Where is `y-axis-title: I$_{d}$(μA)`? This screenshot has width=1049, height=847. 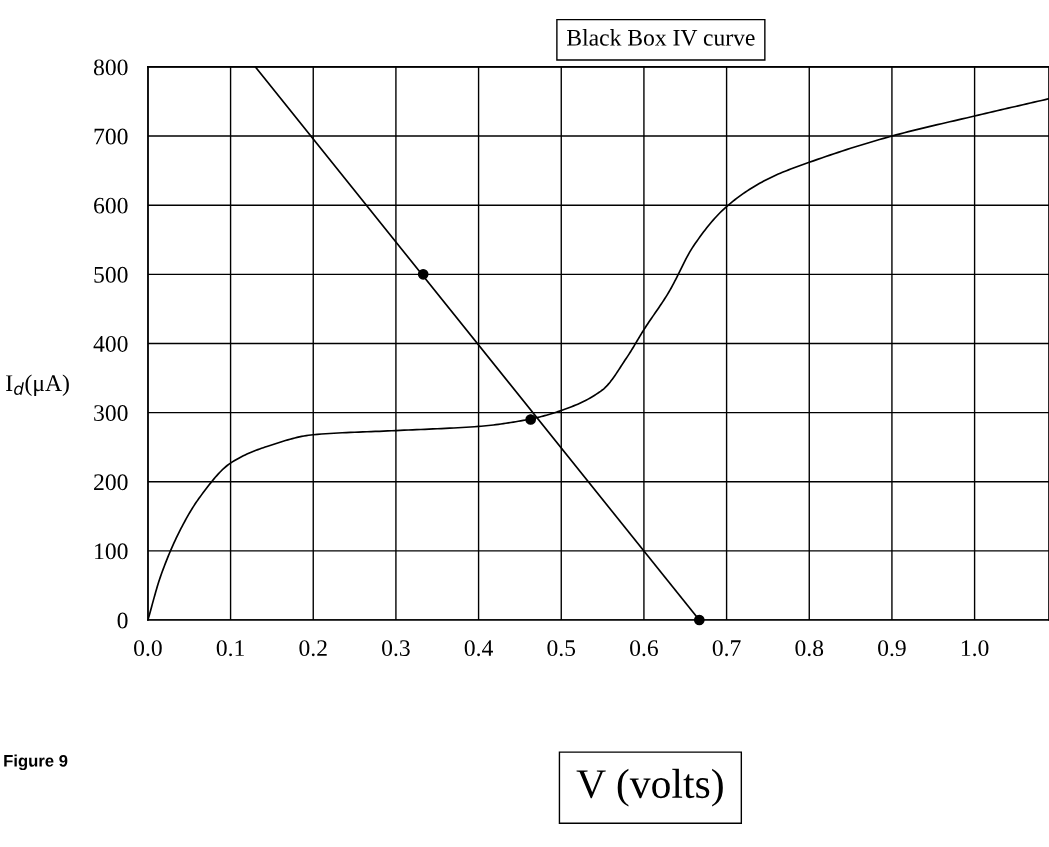
y-axis-title: I$_{d}$(μA) is located at coordinates (37, 385).